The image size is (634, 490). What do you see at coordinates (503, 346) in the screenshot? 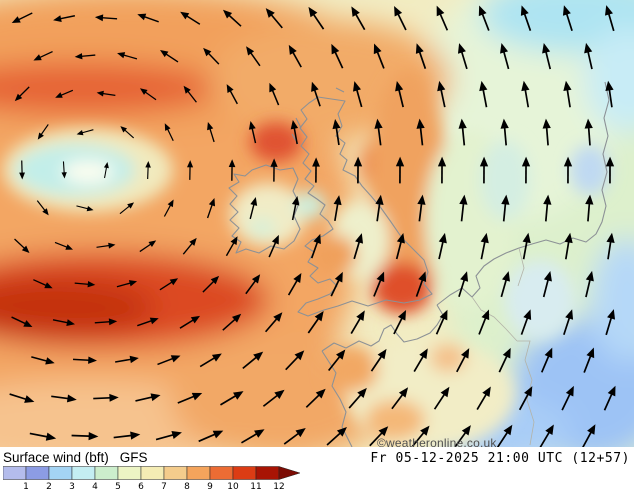
I see `country-borders` at bounding box center [503, 346].